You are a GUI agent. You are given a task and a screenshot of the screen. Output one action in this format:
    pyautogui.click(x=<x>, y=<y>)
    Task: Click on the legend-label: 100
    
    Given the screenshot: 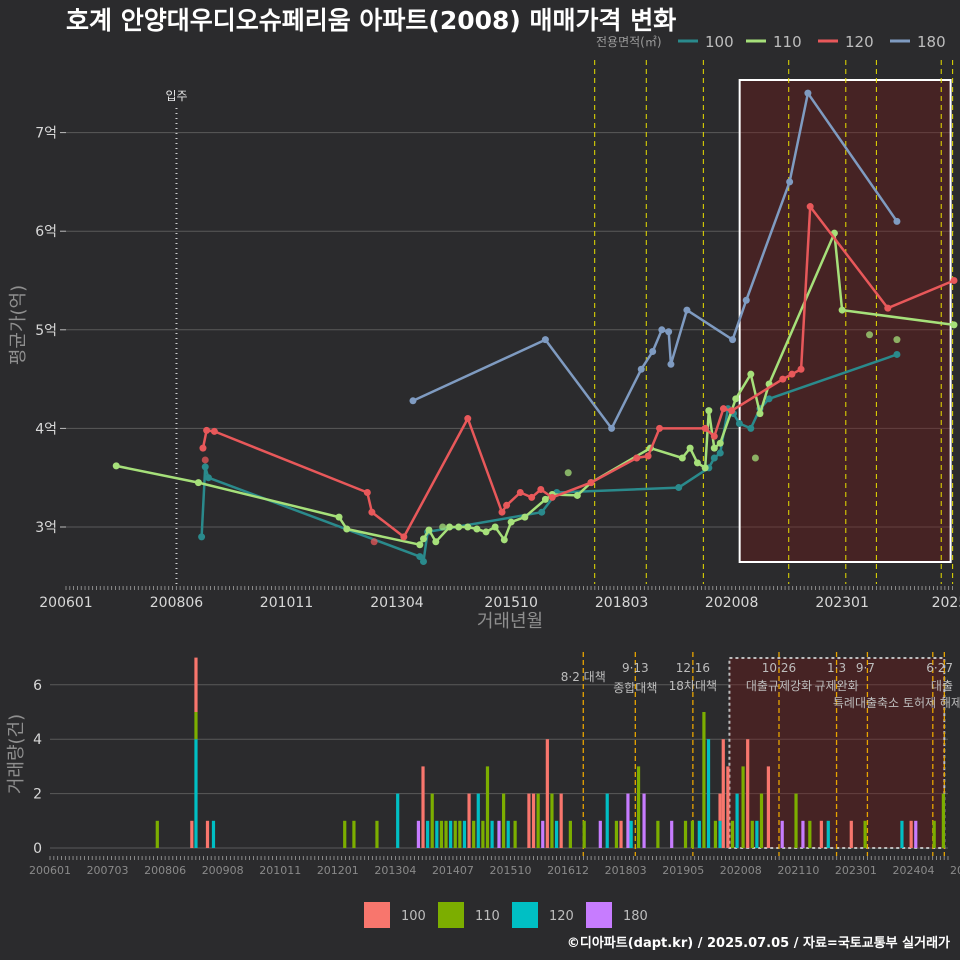 What is the action you would take?
    pyautogui.click(x=413, y=916)
    